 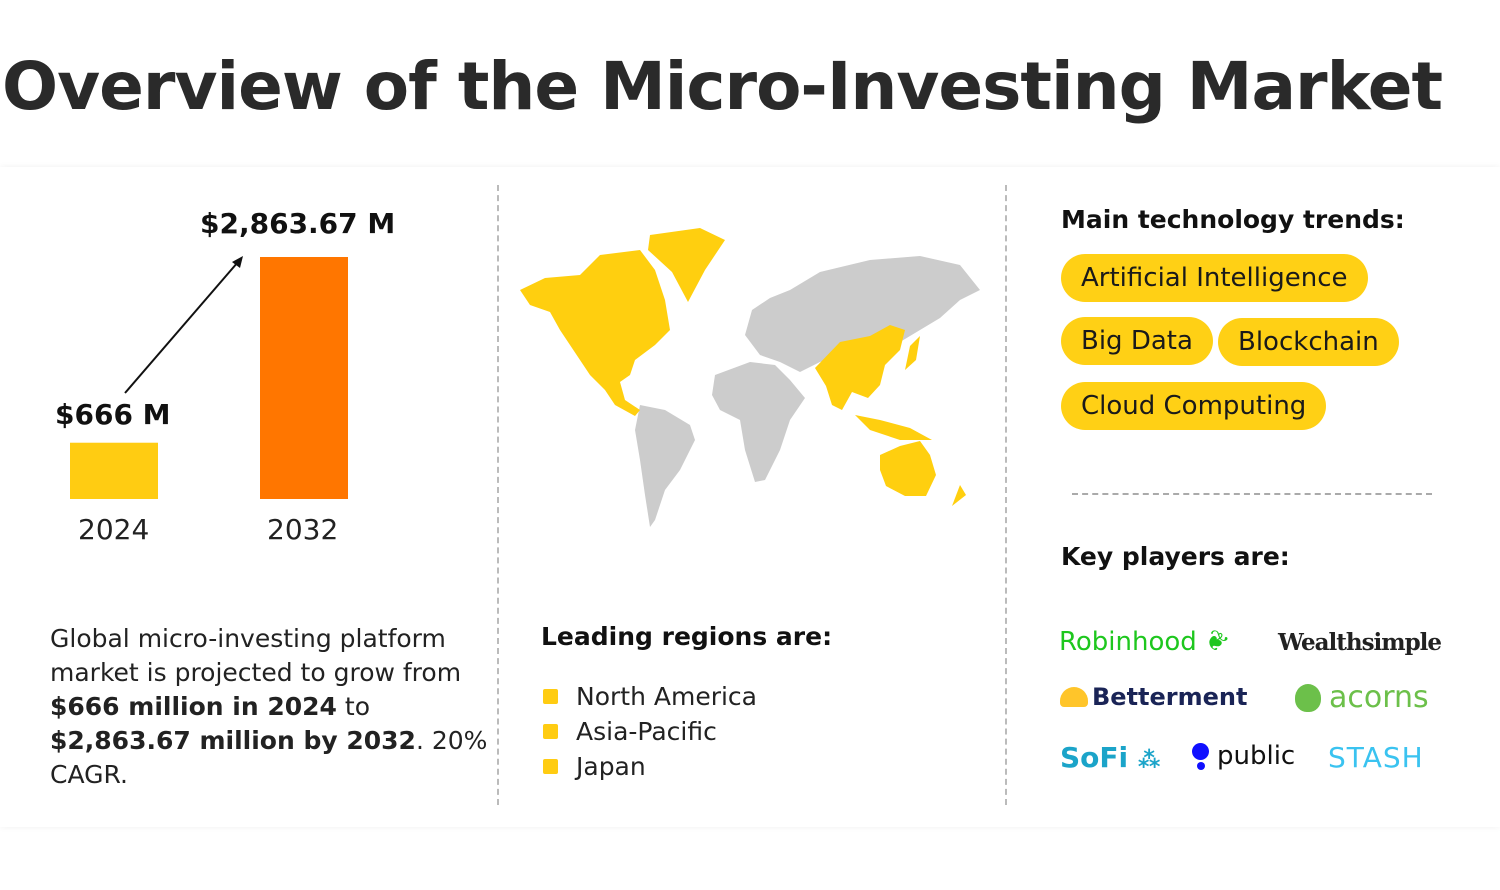 I want to click on region-item: North America, so click(x=650, y=696).